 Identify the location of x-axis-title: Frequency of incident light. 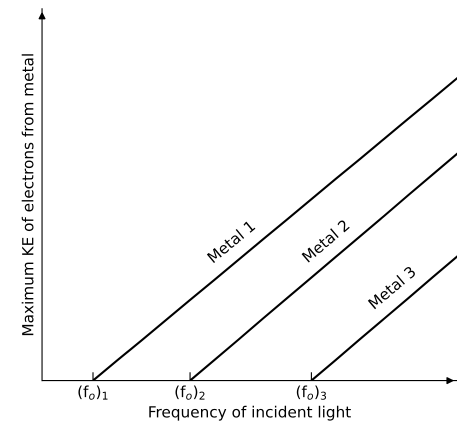
(250, 413).